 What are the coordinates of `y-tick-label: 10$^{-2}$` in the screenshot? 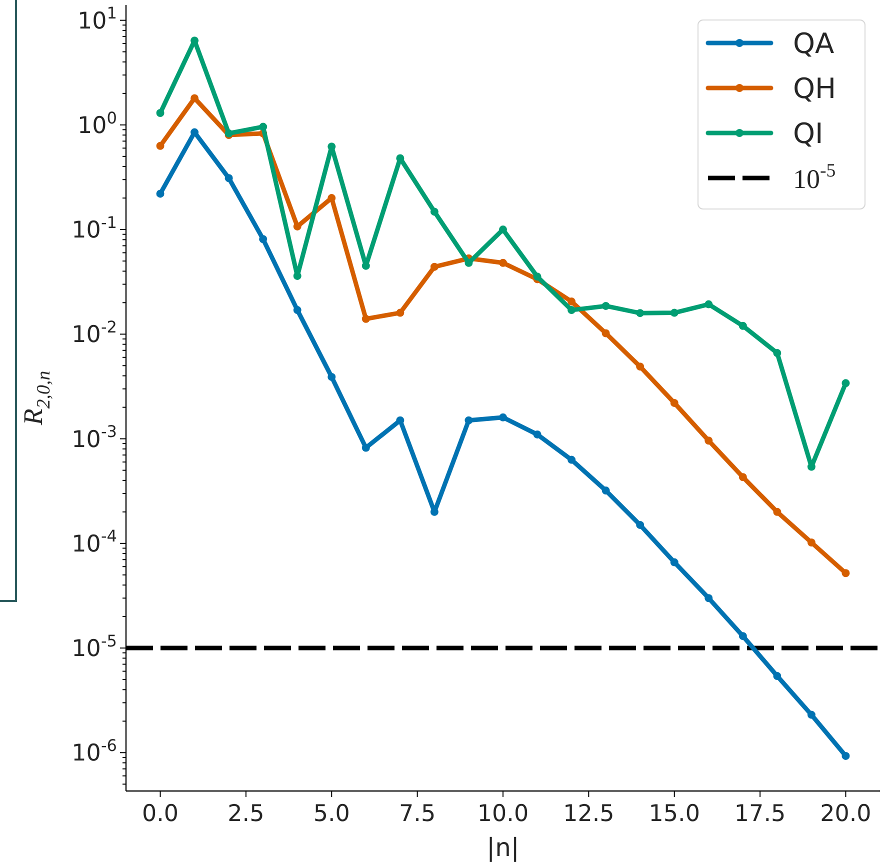 It's located at (94, 333).